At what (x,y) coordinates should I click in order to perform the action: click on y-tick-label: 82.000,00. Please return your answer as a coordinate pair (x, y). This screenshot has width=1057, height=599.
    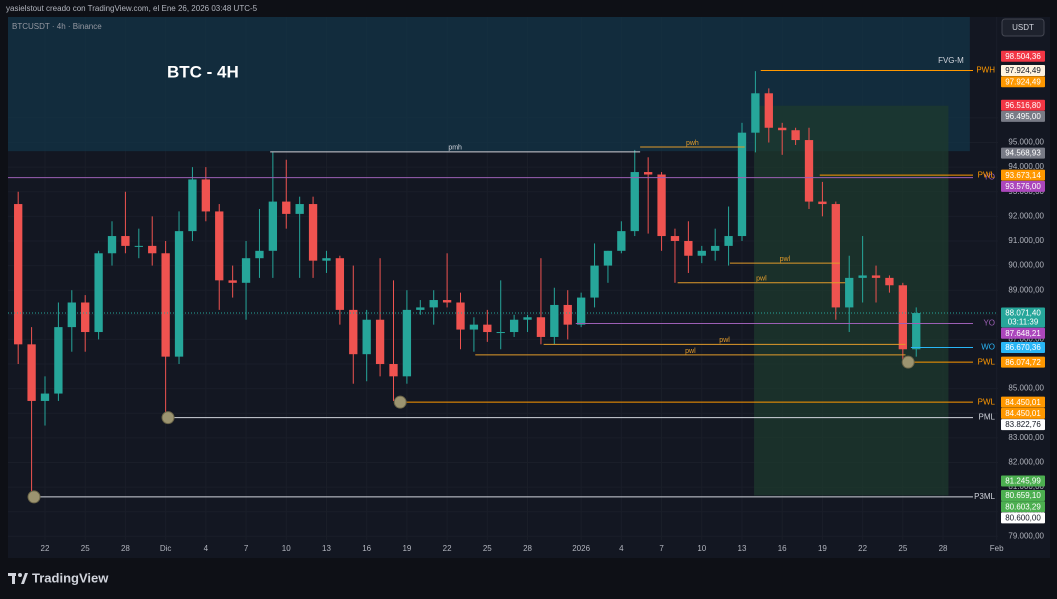
    Looking at the image, I should click on (1026, 462).